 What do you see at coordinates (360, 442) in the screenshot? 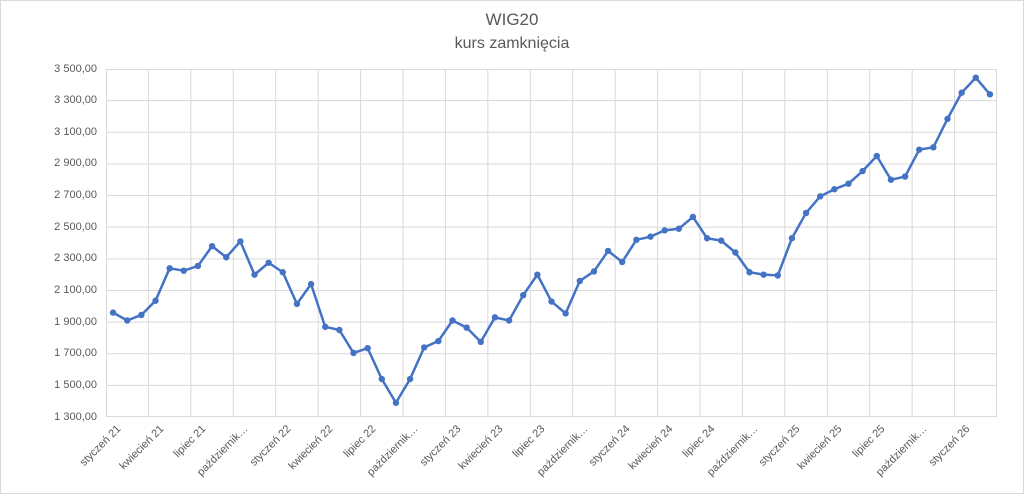
I see `x-axis-tick-label: lipiec 22` at bounding box center [360, 442].